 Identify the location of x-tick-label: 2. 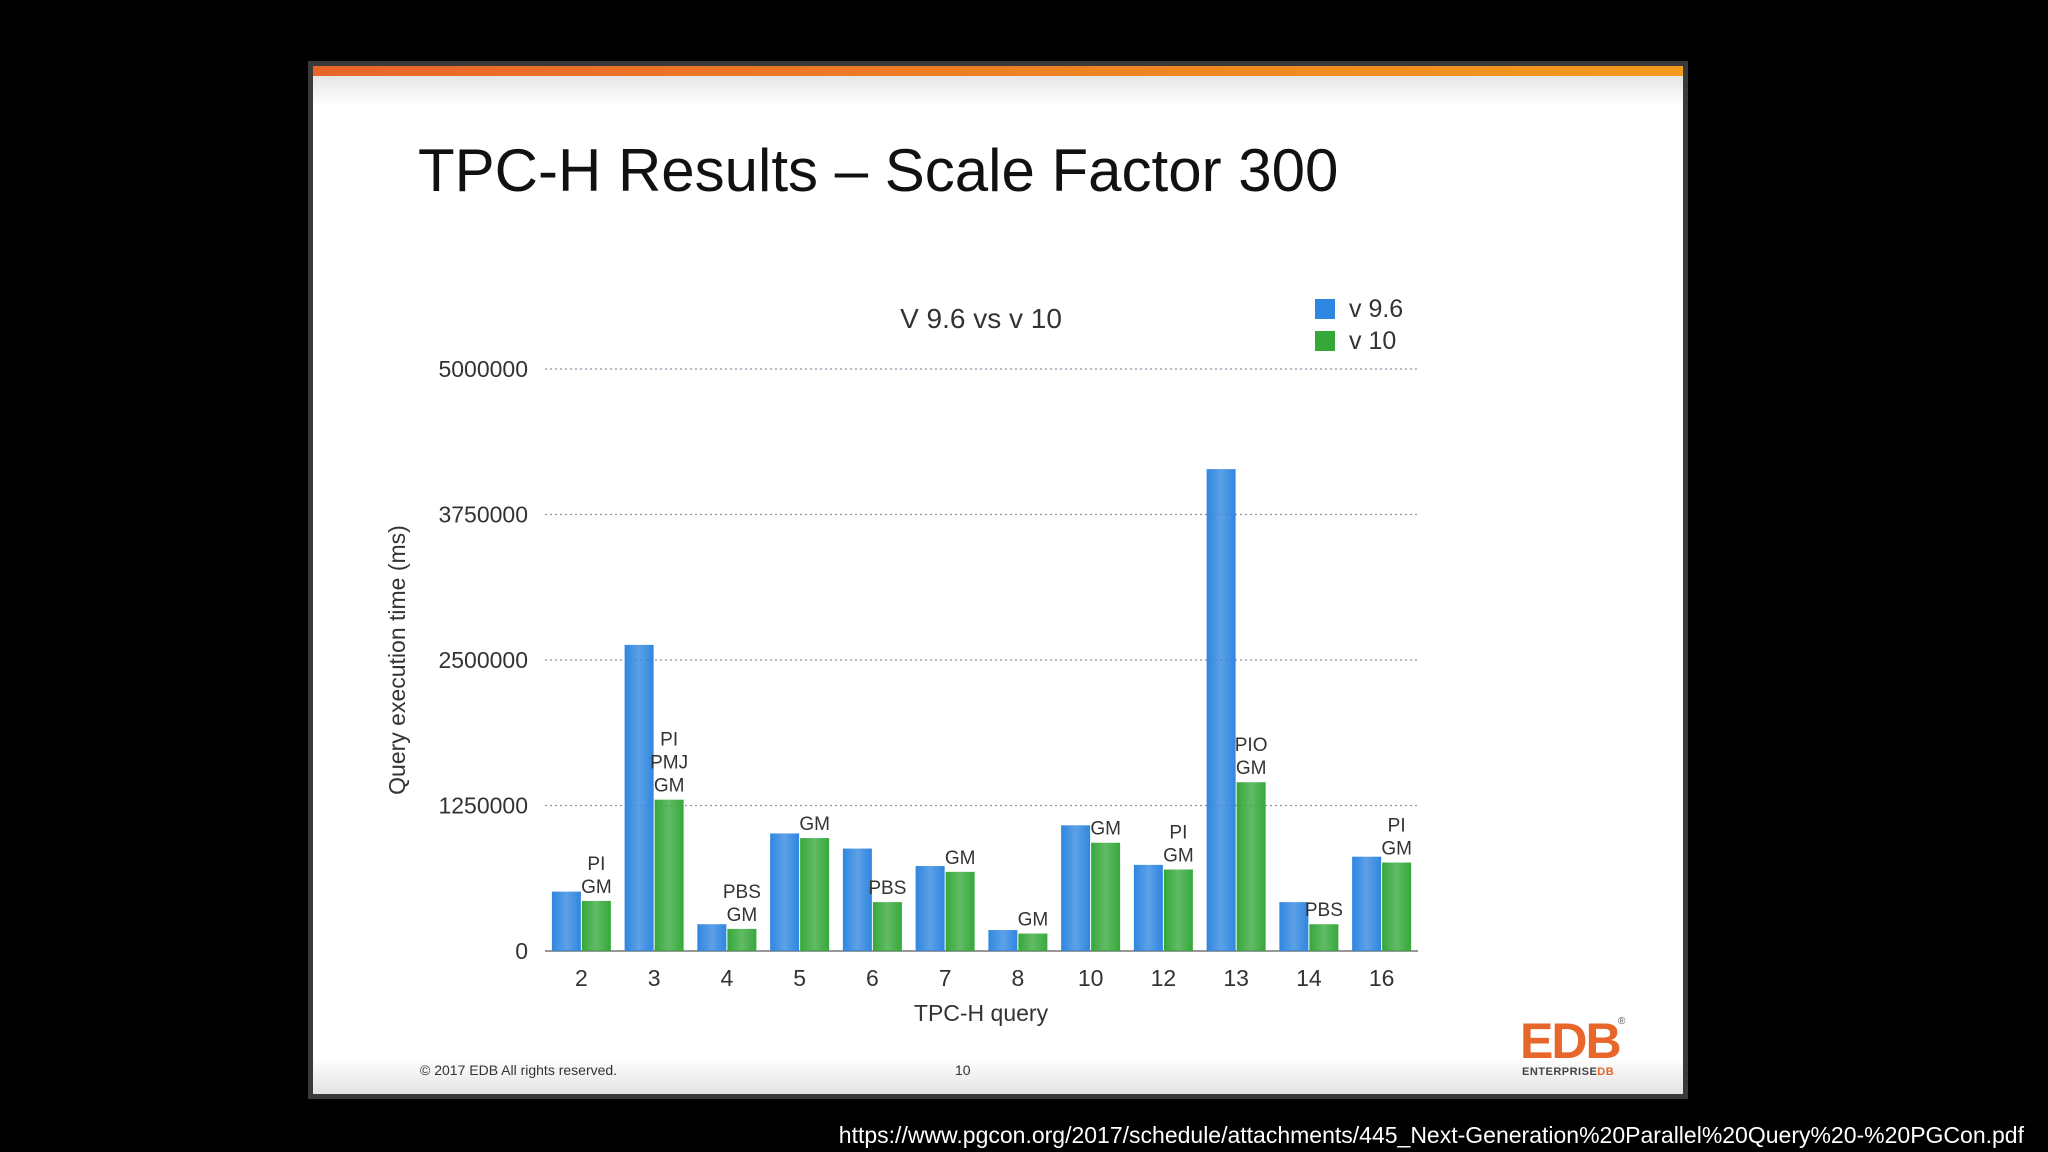
(581, 978).